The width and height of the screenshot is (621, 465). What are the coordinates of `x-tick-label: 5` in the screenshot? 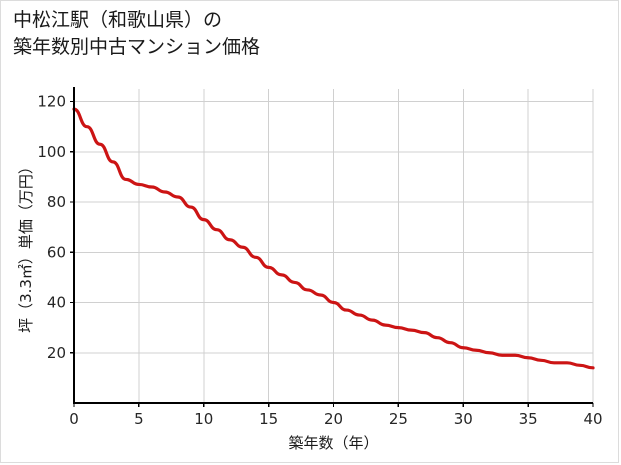 It's located at (139, 419).